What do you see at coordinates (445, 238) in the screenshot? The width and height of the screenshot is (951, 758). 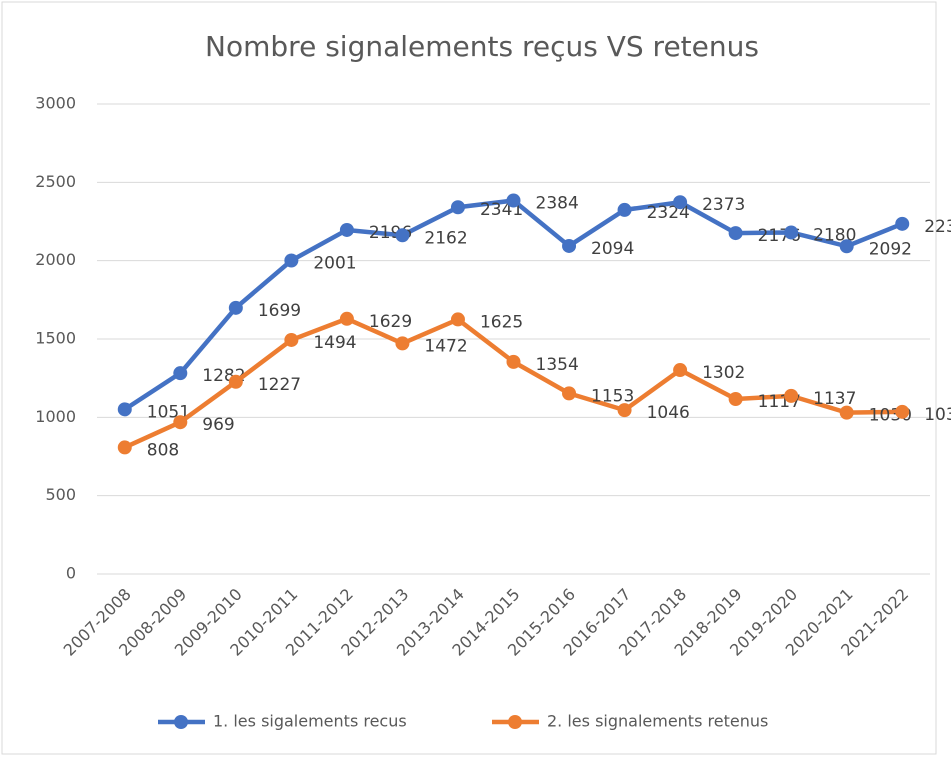 I see `data-label: 2162` at bounding box center [445, 238].